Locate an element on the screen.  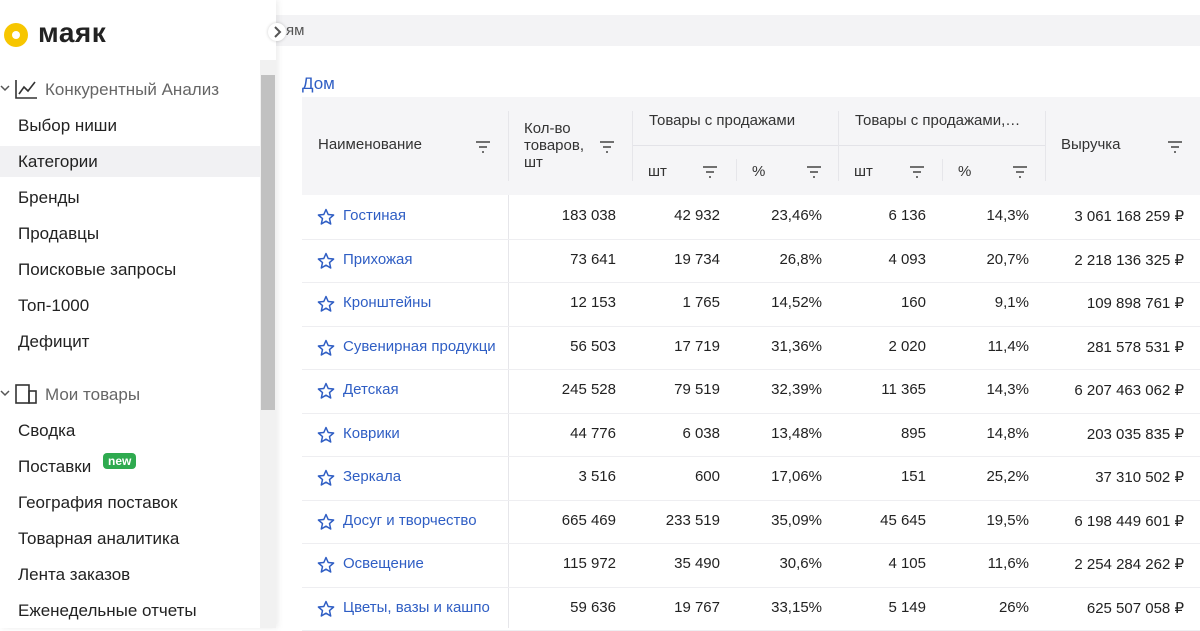
menu-item: Лента заказов is located at coordinates (74, 574).